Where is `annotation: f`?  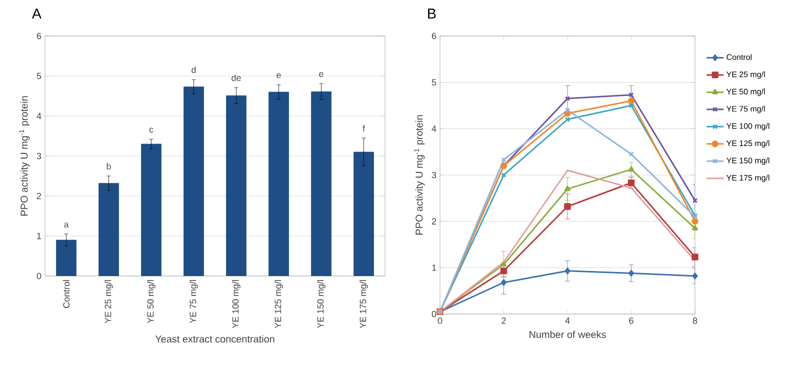 annotation: f is located at coordinates (364, 128).